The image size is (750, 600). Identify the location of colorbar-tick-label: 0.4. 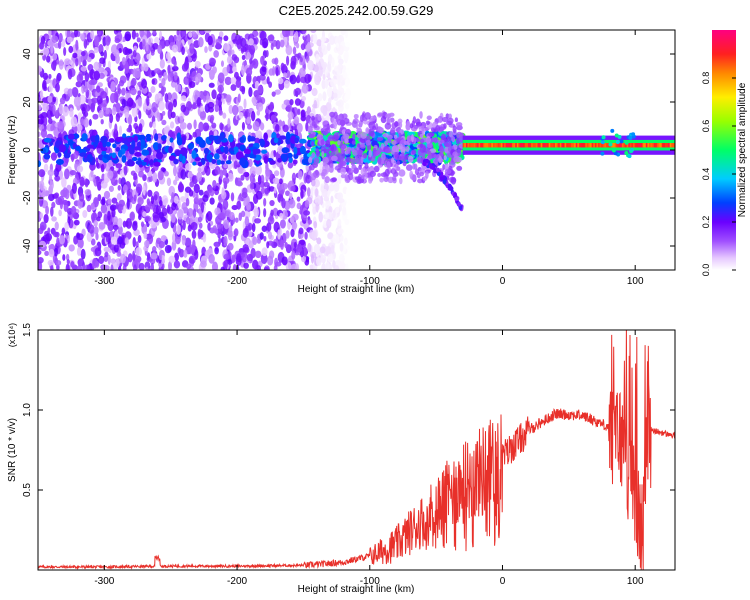
(706, 174).